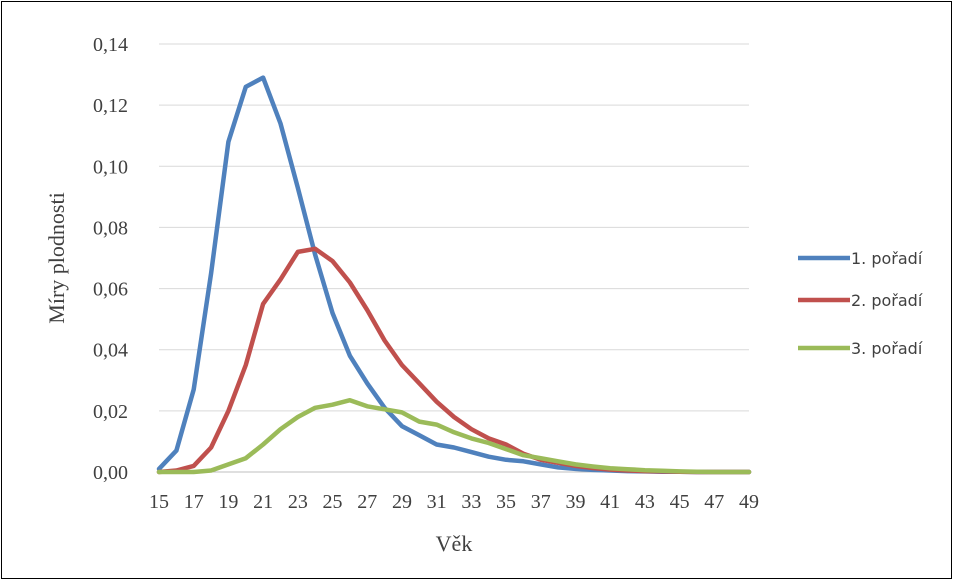  What do you see at coordinates (110, 45) in the screenshot?
I see `y-tick-label: 0,14` at bounding box center [110, 45].